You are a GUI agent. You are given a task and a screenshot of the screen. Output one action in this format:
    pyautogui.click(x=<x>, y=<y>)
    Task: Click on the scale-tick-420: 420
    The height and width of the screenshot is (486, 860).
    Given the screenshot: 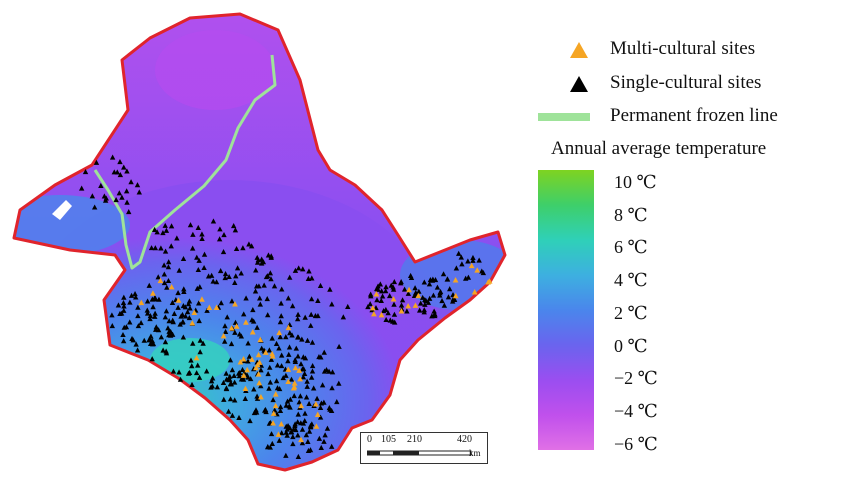 What is the action you would take?
    pyautogui.click(x=464, y=439)
    